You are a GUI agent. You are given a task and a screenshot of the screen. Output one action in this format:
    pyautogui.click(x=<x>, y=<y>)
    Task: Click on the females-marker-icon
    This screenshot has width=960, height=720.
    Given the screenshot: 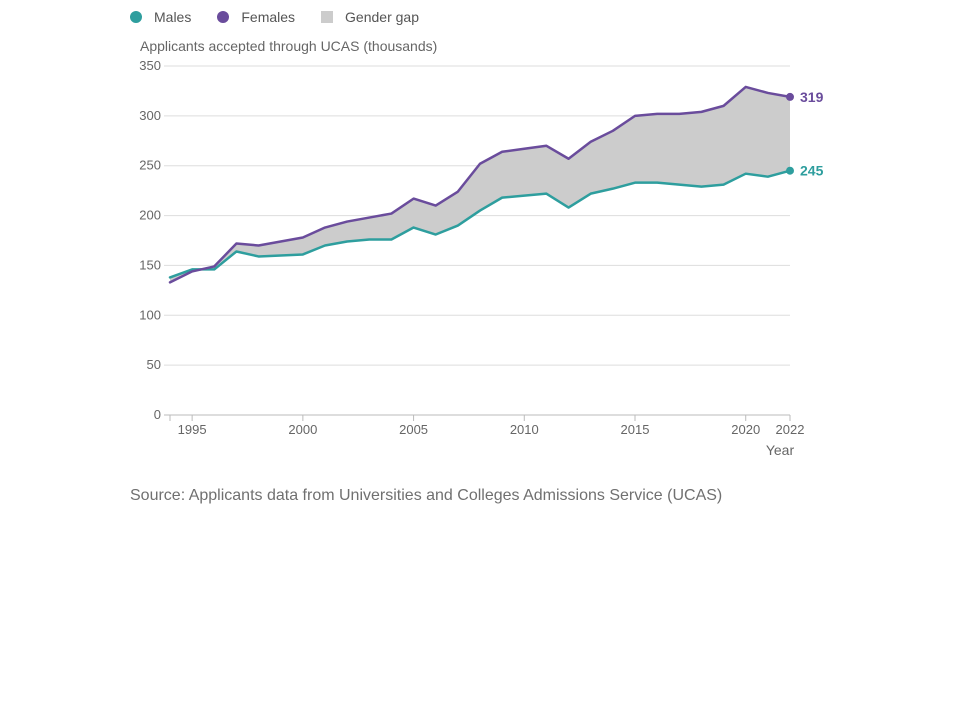 What is the action you would take?
    pyautogui.click(x=223, y=17)
    